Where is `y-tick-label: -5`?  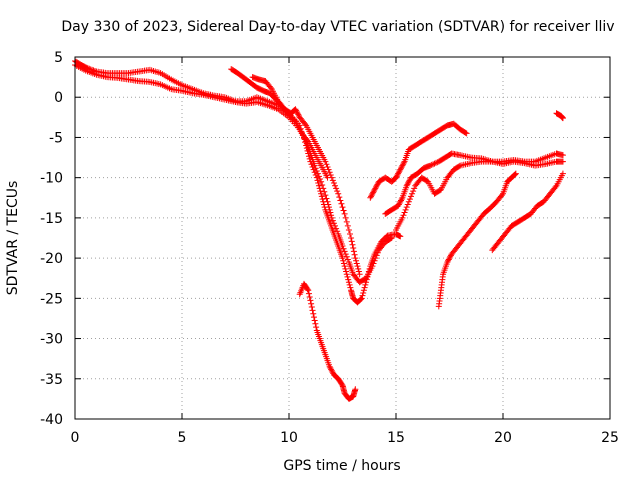 y-tick-label: -5 is located at coordinates (56, 138).